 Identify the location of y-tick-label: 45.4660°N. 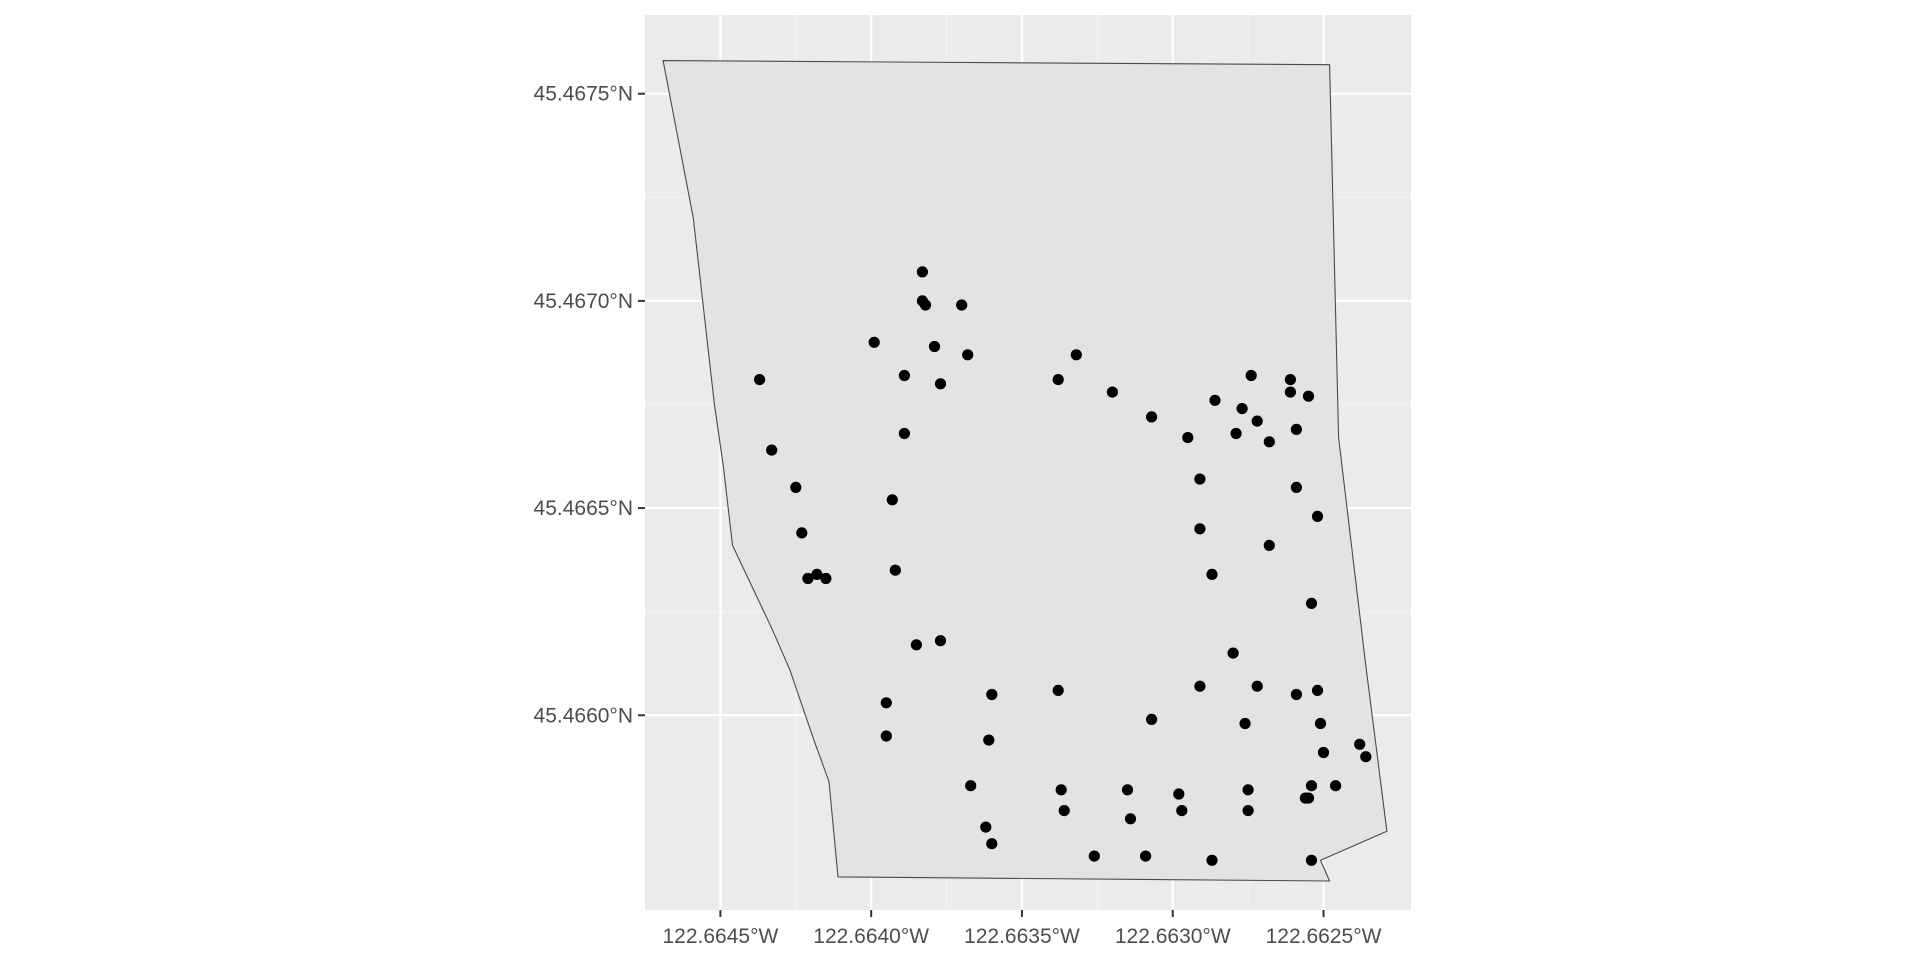
(583, 715).